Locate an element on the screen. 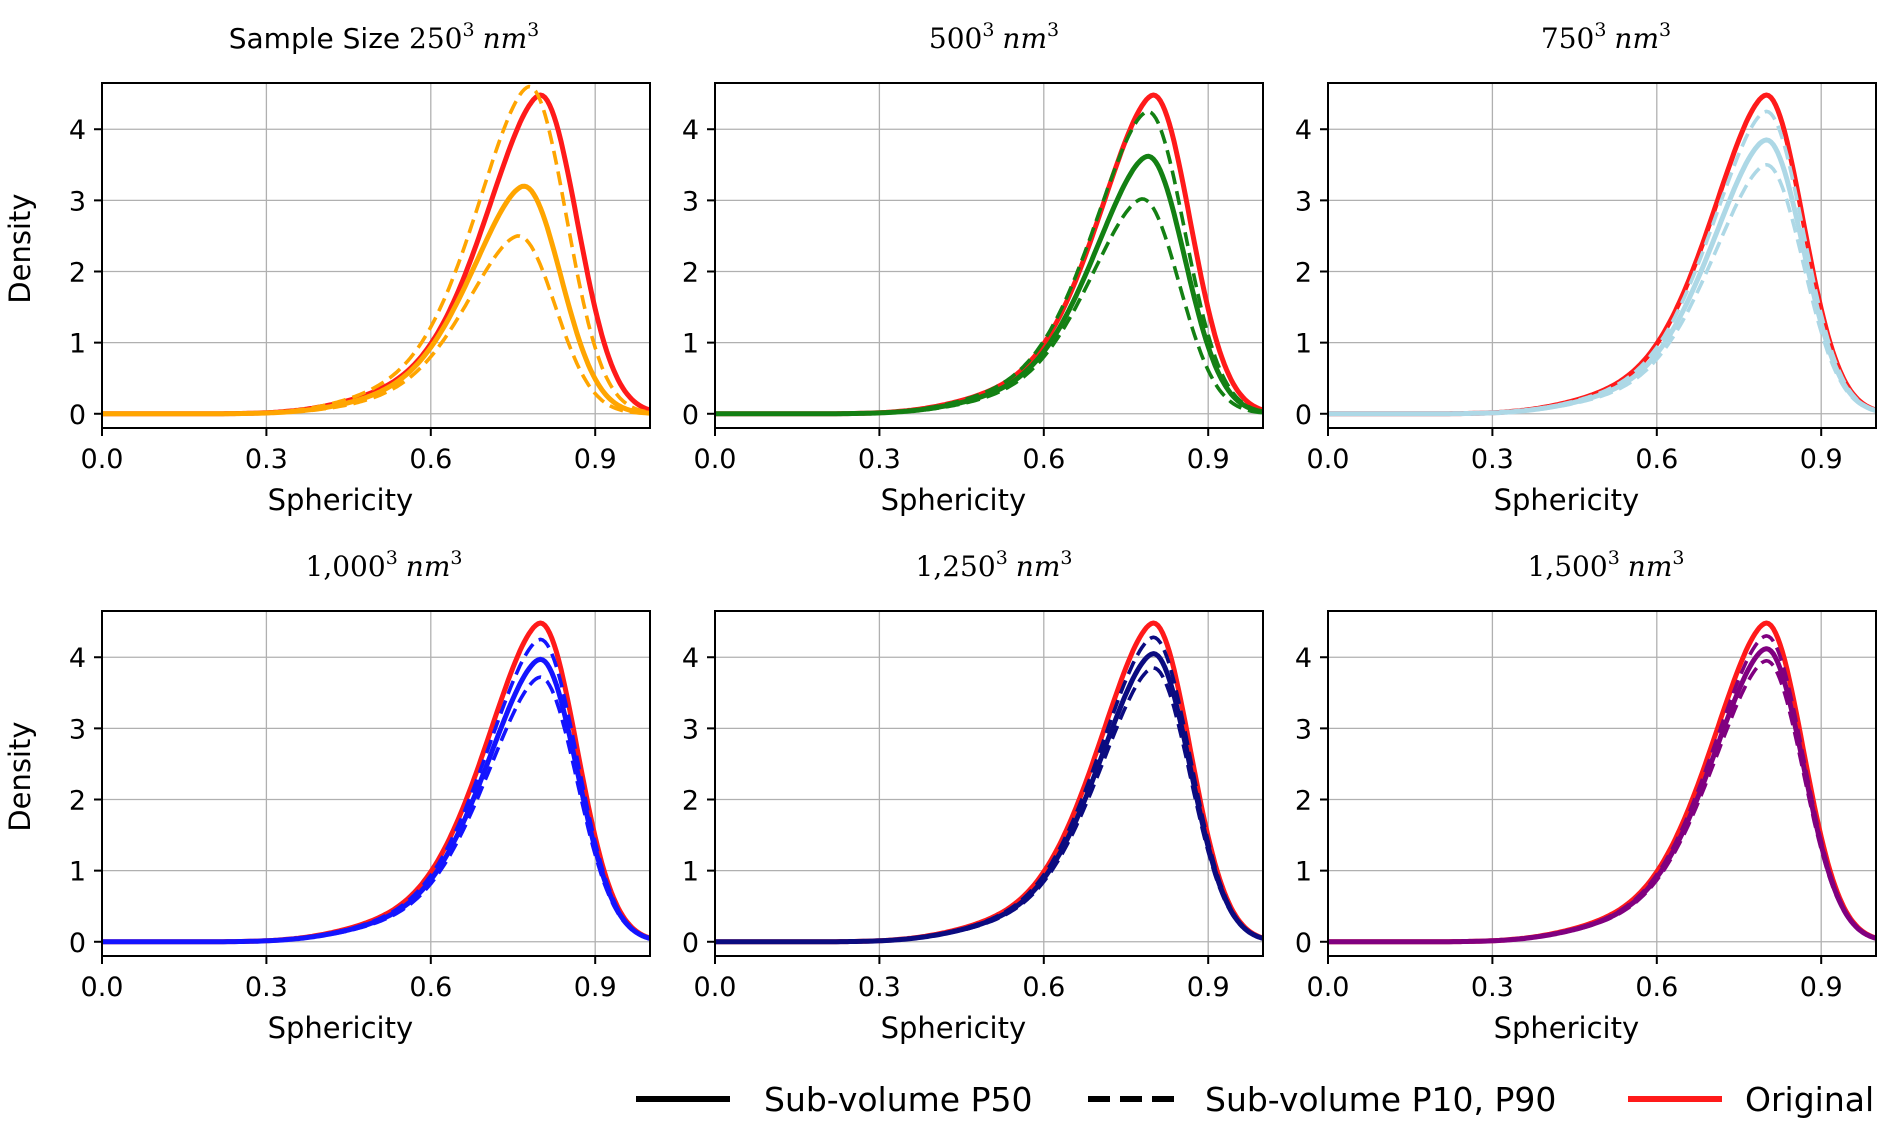 The height and width of the screenshot is (1138, 1895). chart-title: 1,2503 nm3 is located at coordinates (994, 565).